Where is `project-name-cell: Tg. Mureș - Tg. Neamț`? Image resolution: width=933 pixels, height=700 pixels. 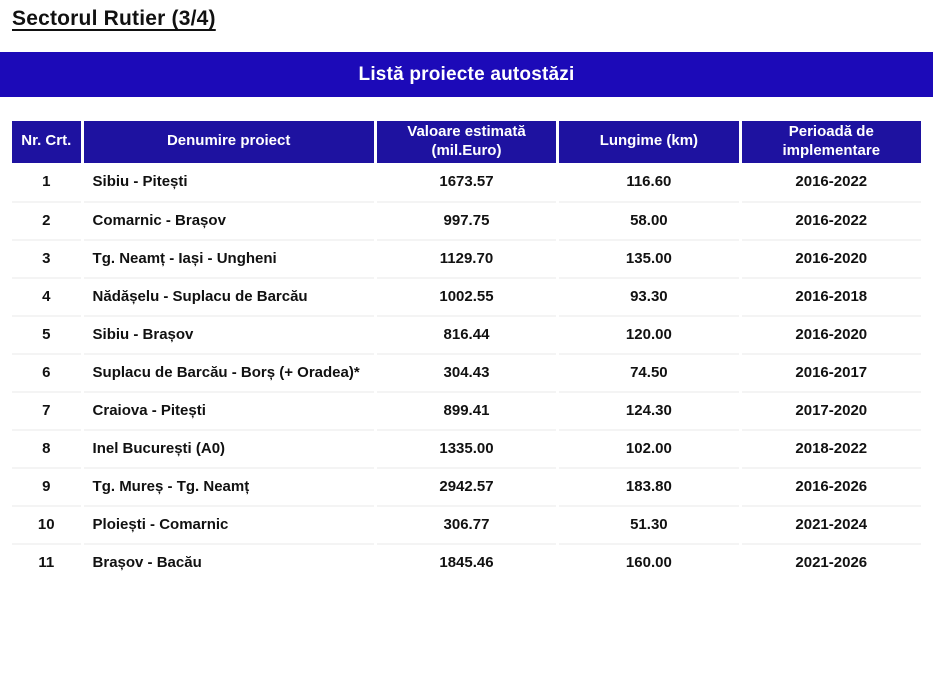
project-name-cell: Tg. Mureș - Tg. Neamț is located at coordinates (228, 485).